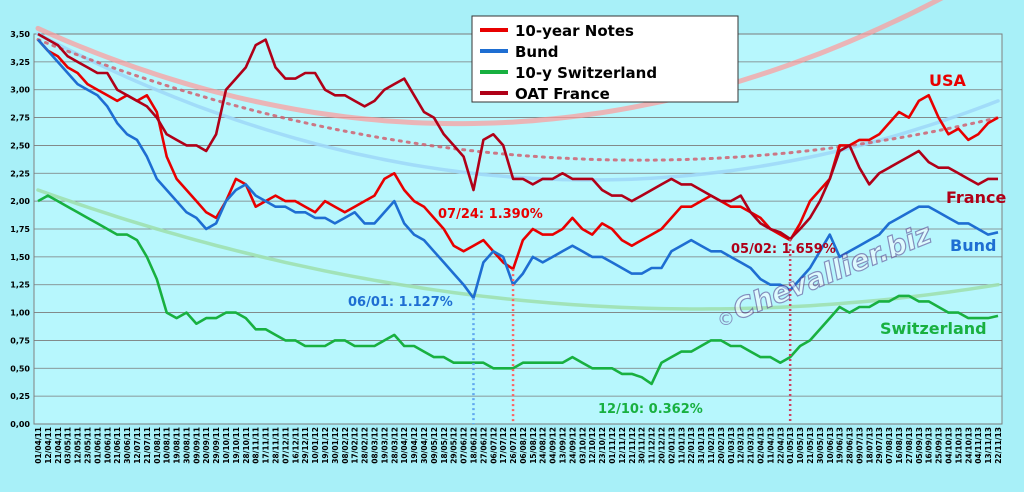  I want to click on x-tick-label: 10/08/11, so click(167, 445).